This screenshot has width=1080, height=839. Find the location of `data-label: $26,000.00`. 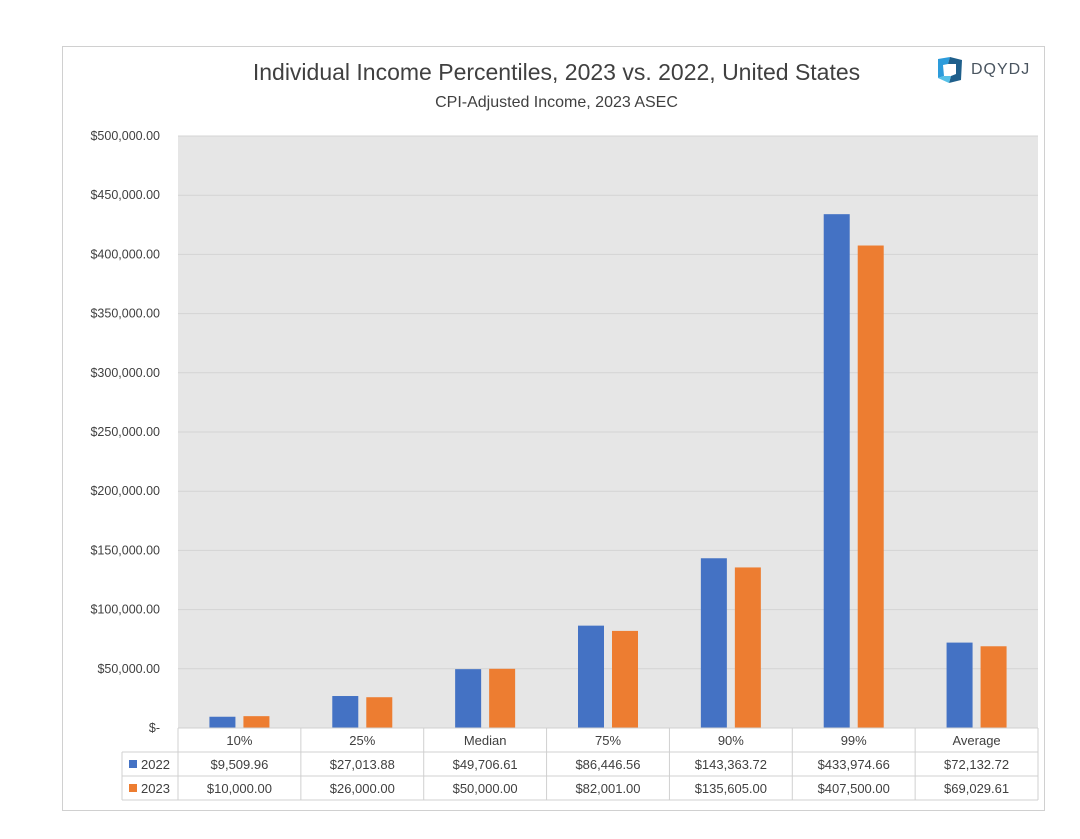

data-label: $26,000.00 is located at coordinates (362, 788).